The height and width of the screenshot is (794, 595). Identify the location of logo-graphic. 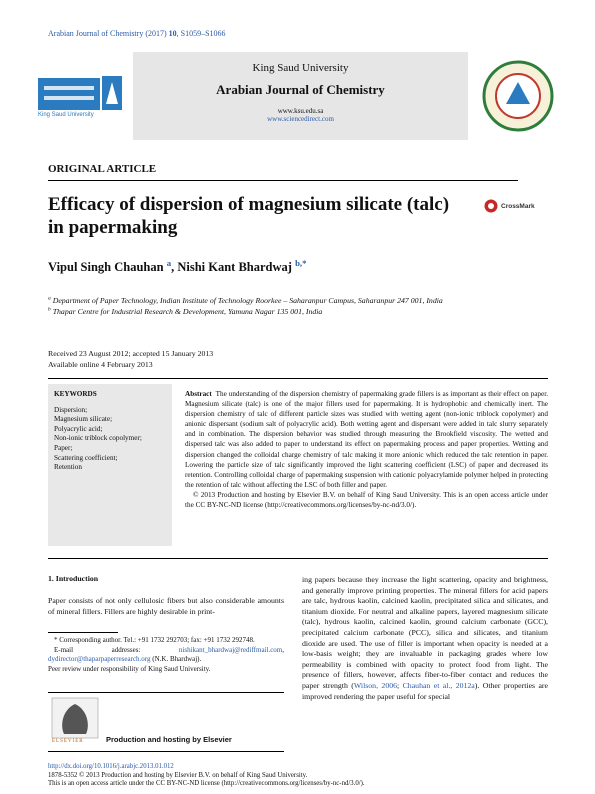
(80, 93).